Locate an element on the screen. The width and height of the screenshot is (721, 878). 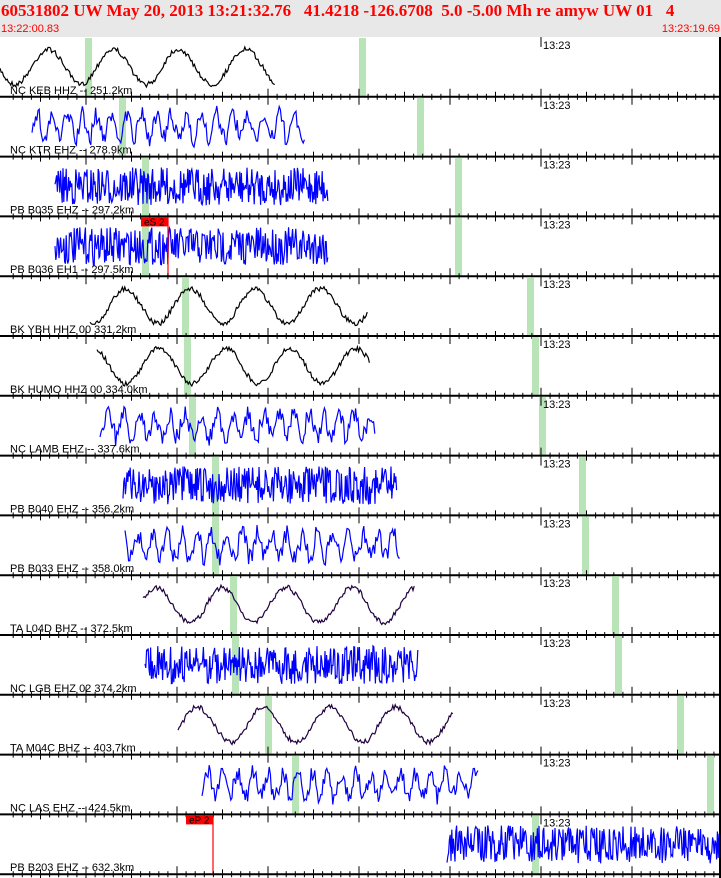
pick-label: eS 2 is located at coordinates (154, 222).